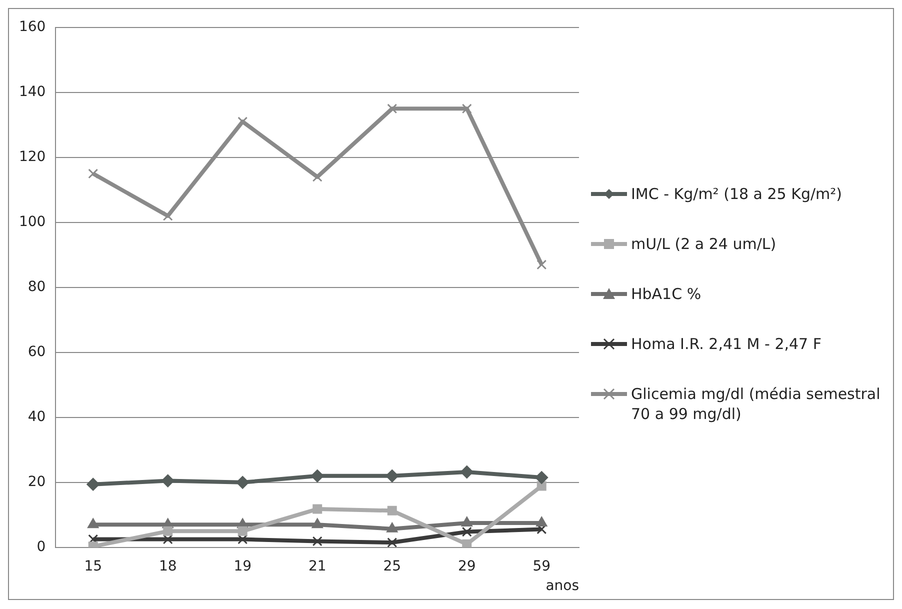 This screenshot has width=902, height=609. What do you see at coordinates (666, 294) in the screenshot?
I see `legend-label: HbA1C %` at bounding box center [666, 294].